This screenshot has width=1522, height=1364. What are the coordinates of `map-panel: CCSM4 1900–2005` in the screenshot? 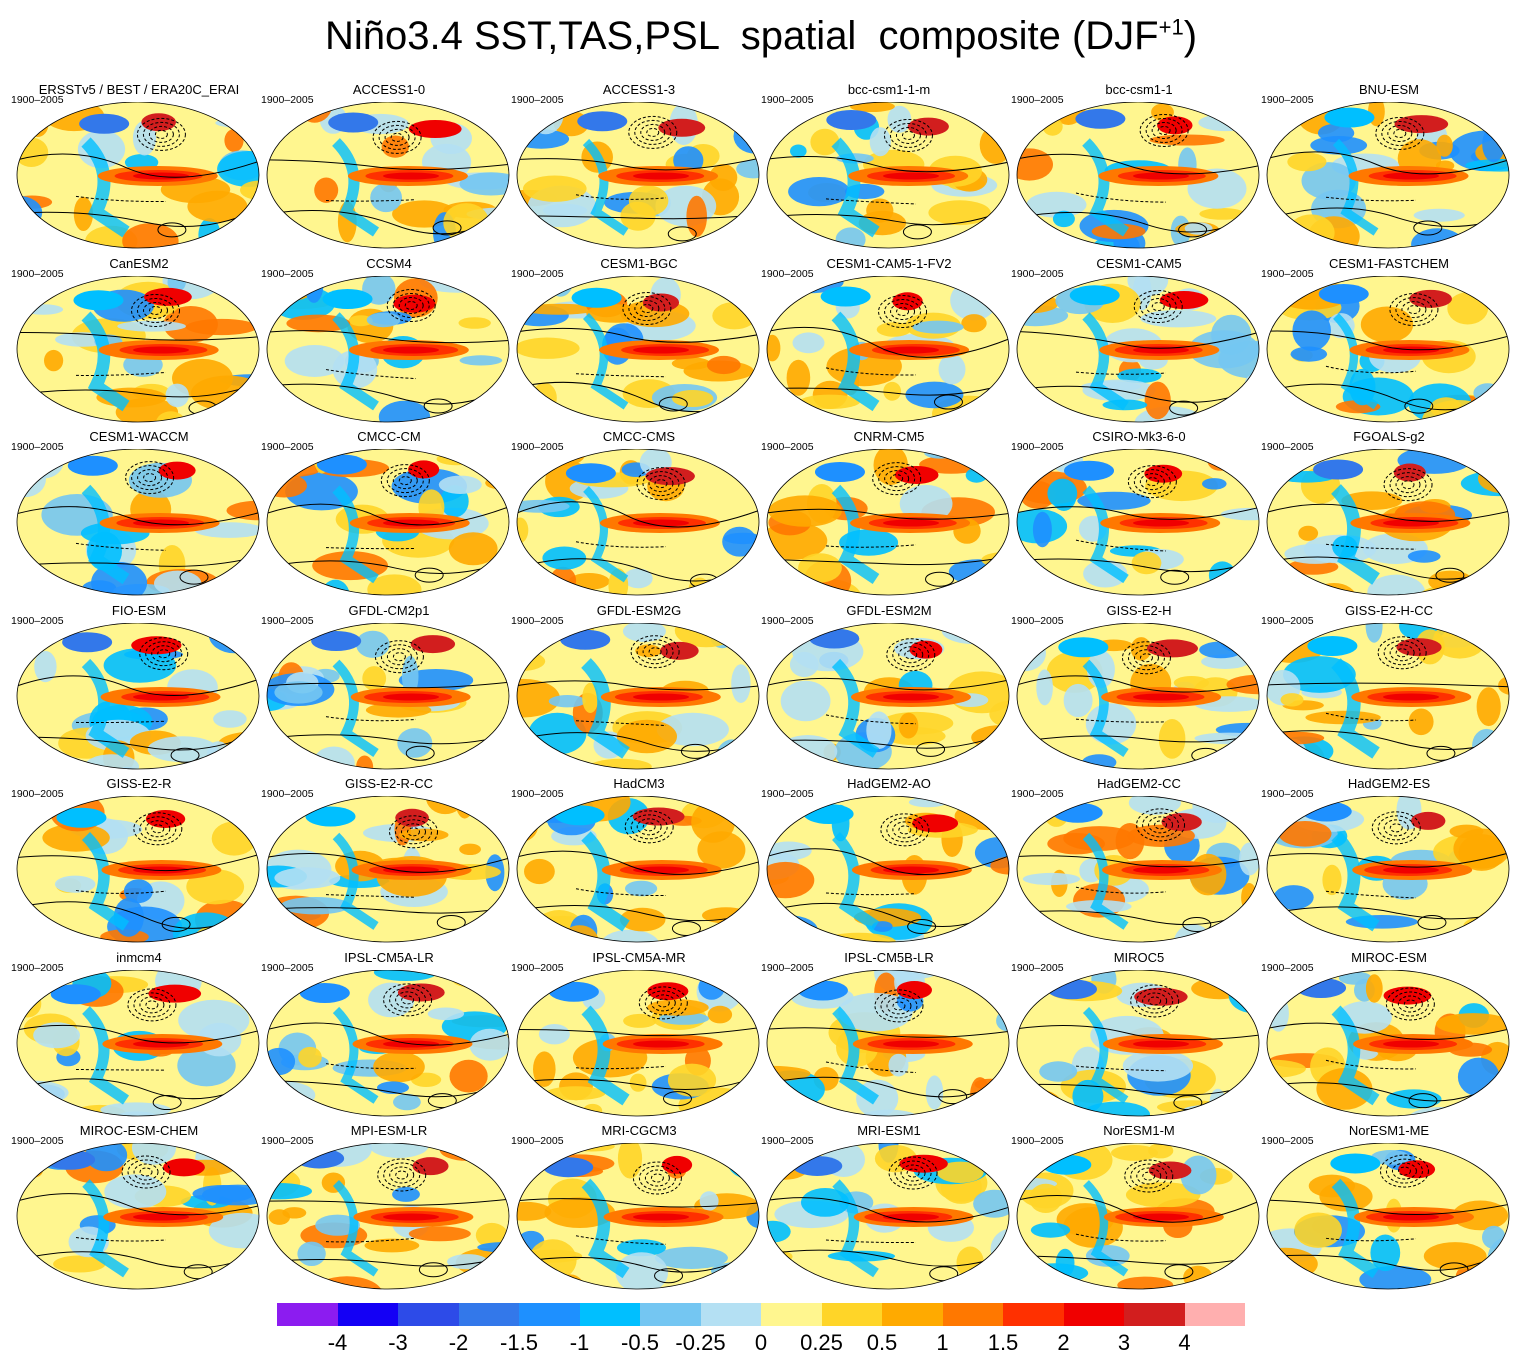 It's located at (387, 348).